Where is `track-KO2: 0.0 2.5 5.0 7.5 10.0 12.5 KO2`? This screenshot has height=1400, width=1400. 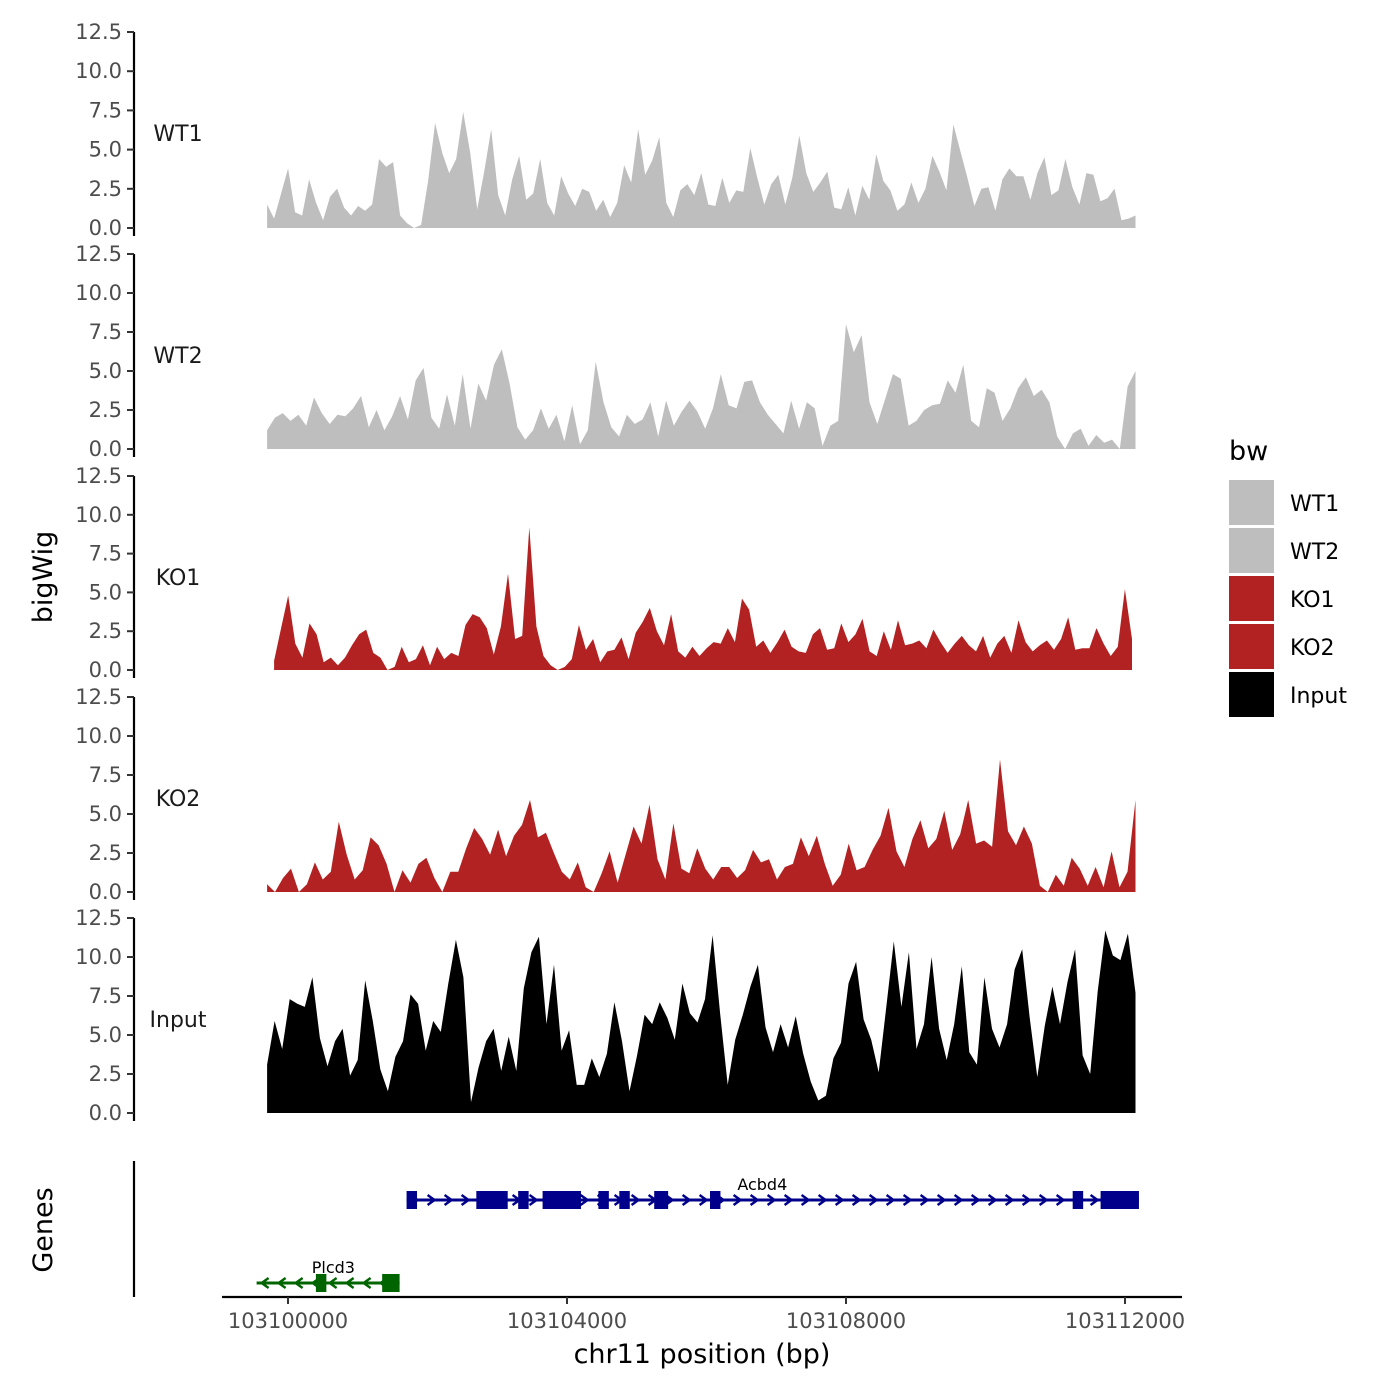
track-KO2: 0.0 2.5 5.0 7.5 10.0 12.5 KO2 is located at coordinates (605, 794).